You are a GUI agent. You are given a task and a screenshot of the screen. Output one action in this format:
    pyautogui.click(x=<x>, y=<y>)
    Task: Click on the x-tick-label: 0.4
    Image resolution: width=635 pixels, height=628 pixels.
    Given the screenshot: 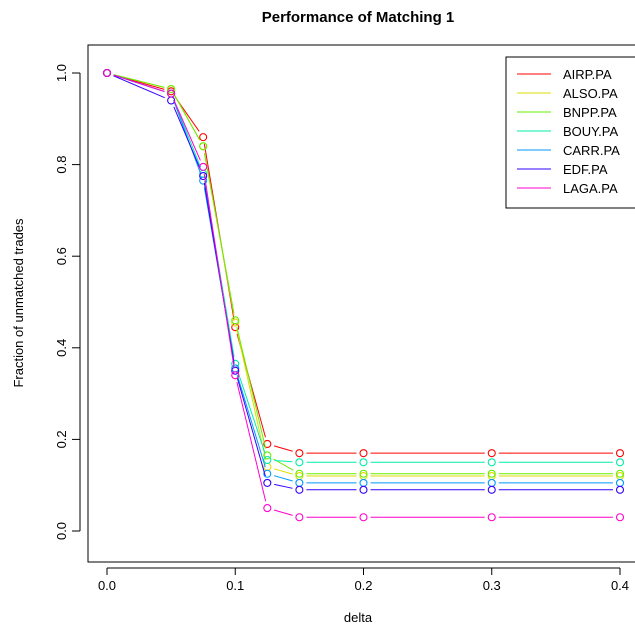 What is the action you would take?
    pyautogui.click(x=620, y=585)
    